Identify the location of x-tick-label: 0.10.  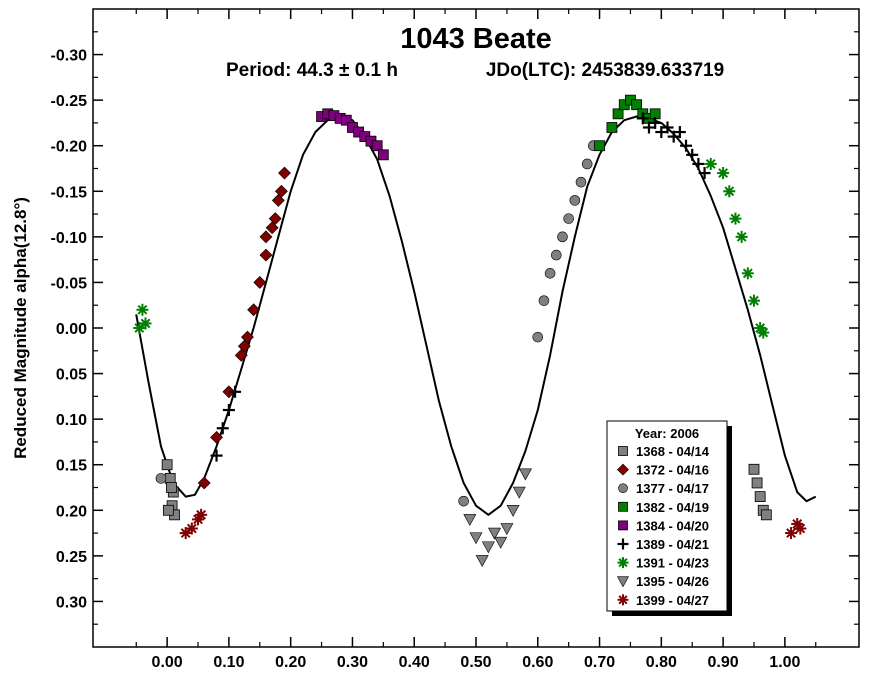
(228, 662).